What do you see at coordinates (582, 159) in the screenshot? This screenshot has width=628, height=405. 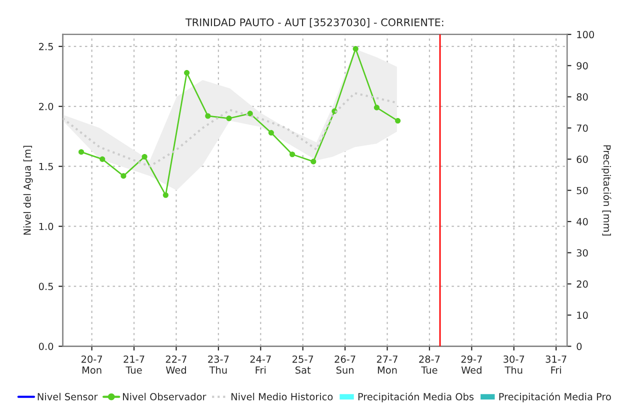 I see `y2-tick-label: 60` at bounding box center [582, 159].